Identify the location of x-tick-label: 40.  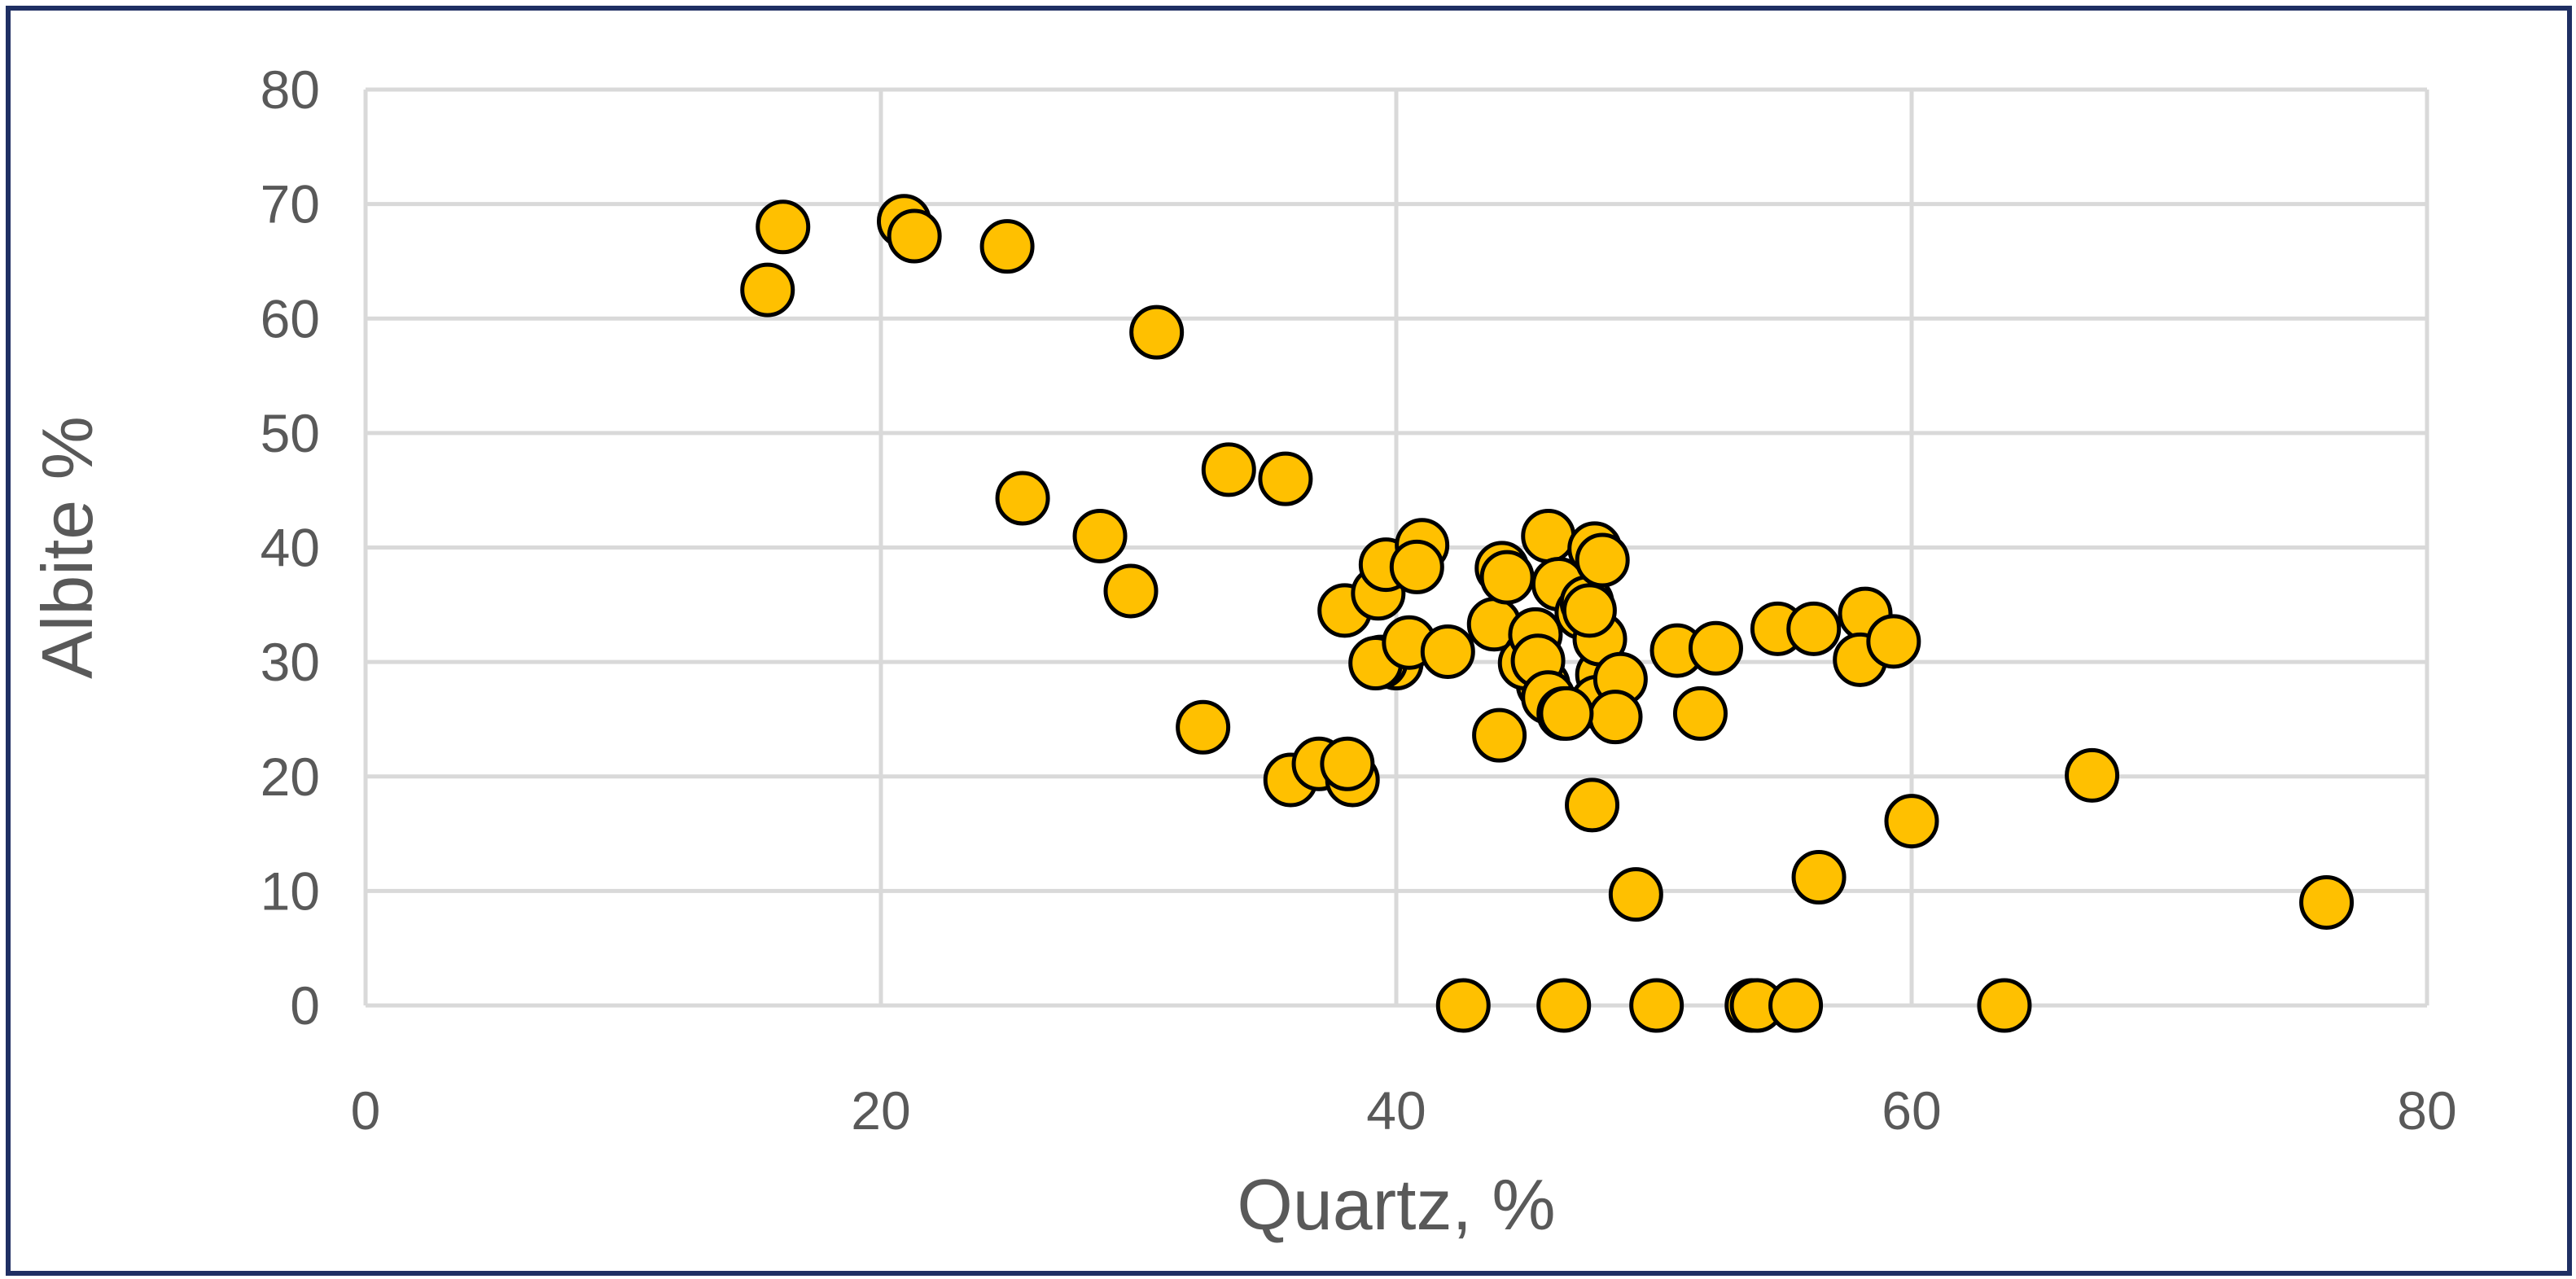
(1396, 1110).